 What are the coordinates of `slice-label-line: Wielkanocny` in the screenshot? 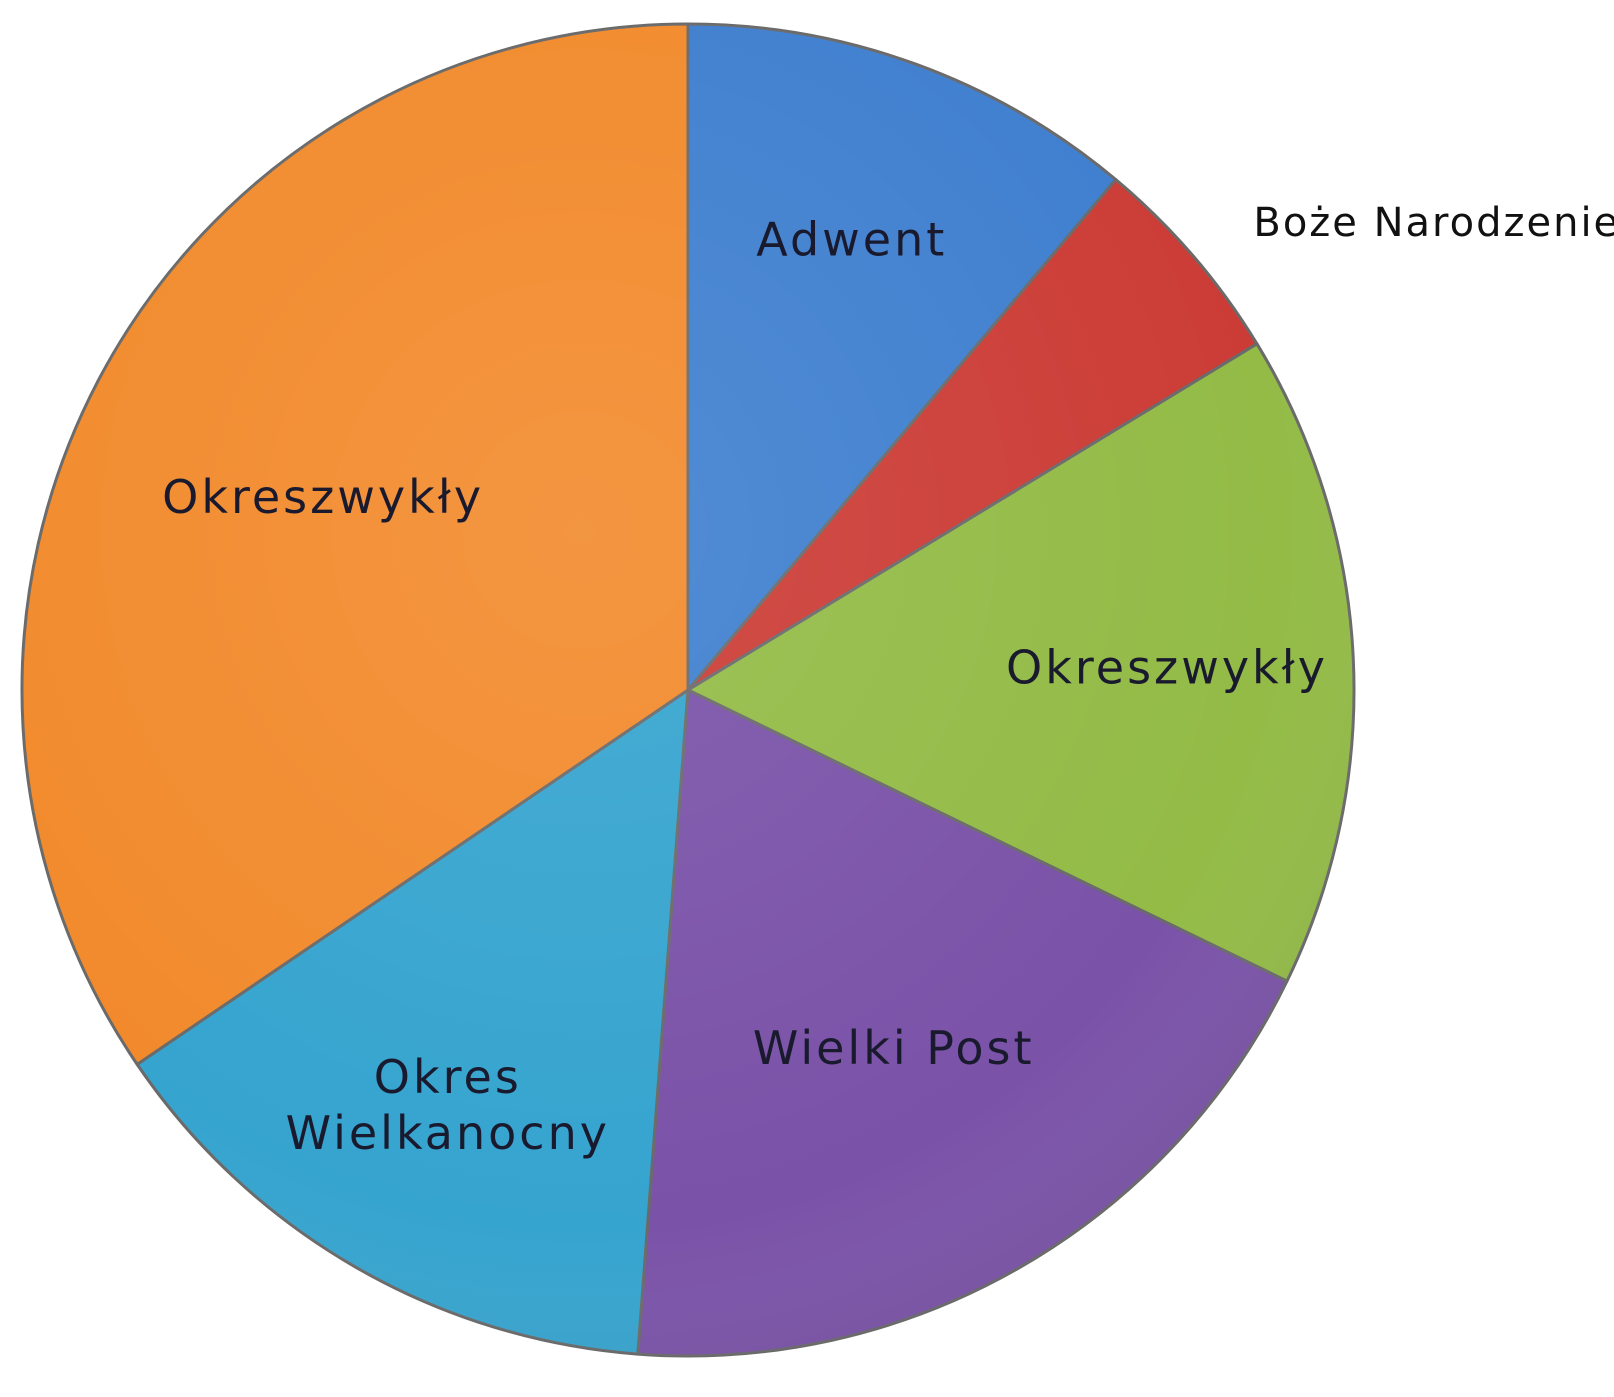 It's located at (448, 1133).